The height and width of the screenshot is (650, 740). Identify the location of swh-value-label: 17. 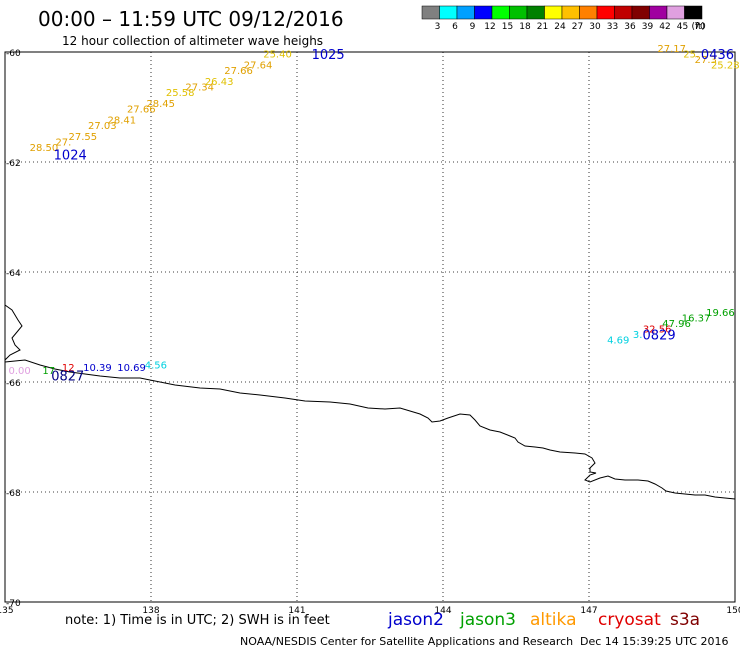
(48, 371).